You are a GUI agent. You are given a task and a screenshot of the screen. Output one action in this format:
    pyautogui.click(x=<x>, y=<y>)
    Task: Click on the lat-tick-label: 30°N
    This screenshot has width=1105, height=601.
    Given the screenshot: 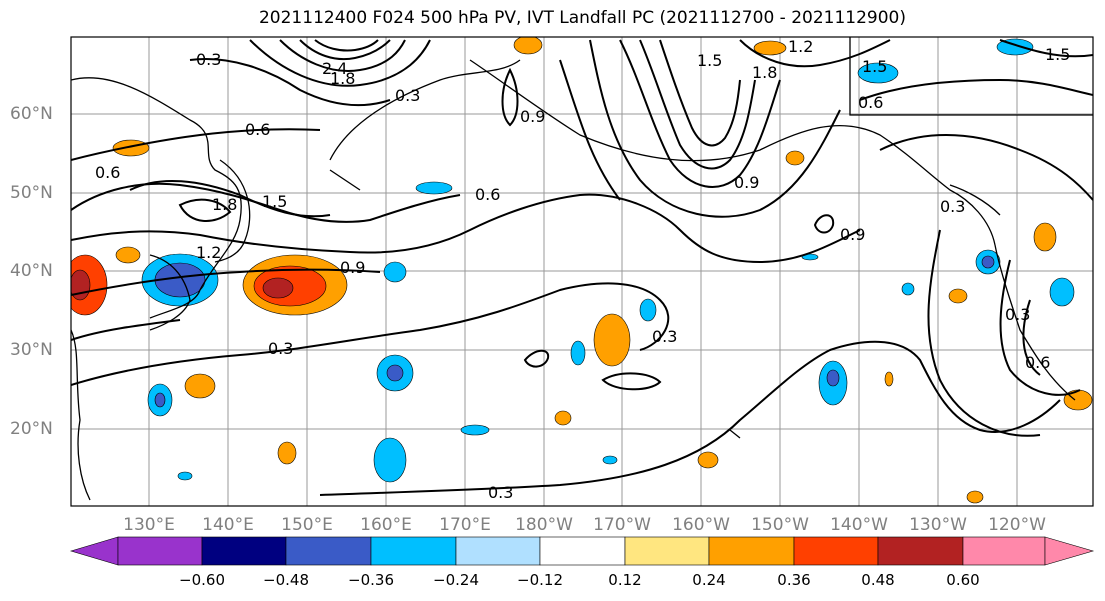 What is the action you would take?
    pyautogui.click(x=31, y=350)
    